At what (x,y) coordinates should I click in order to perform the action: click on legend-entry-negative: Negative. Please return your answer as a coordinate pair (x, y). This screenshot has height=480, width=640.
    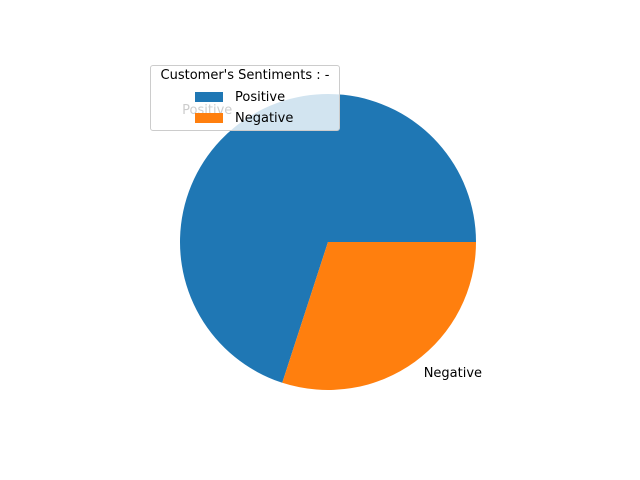
    Looking at the image, I should click on (244, 118).